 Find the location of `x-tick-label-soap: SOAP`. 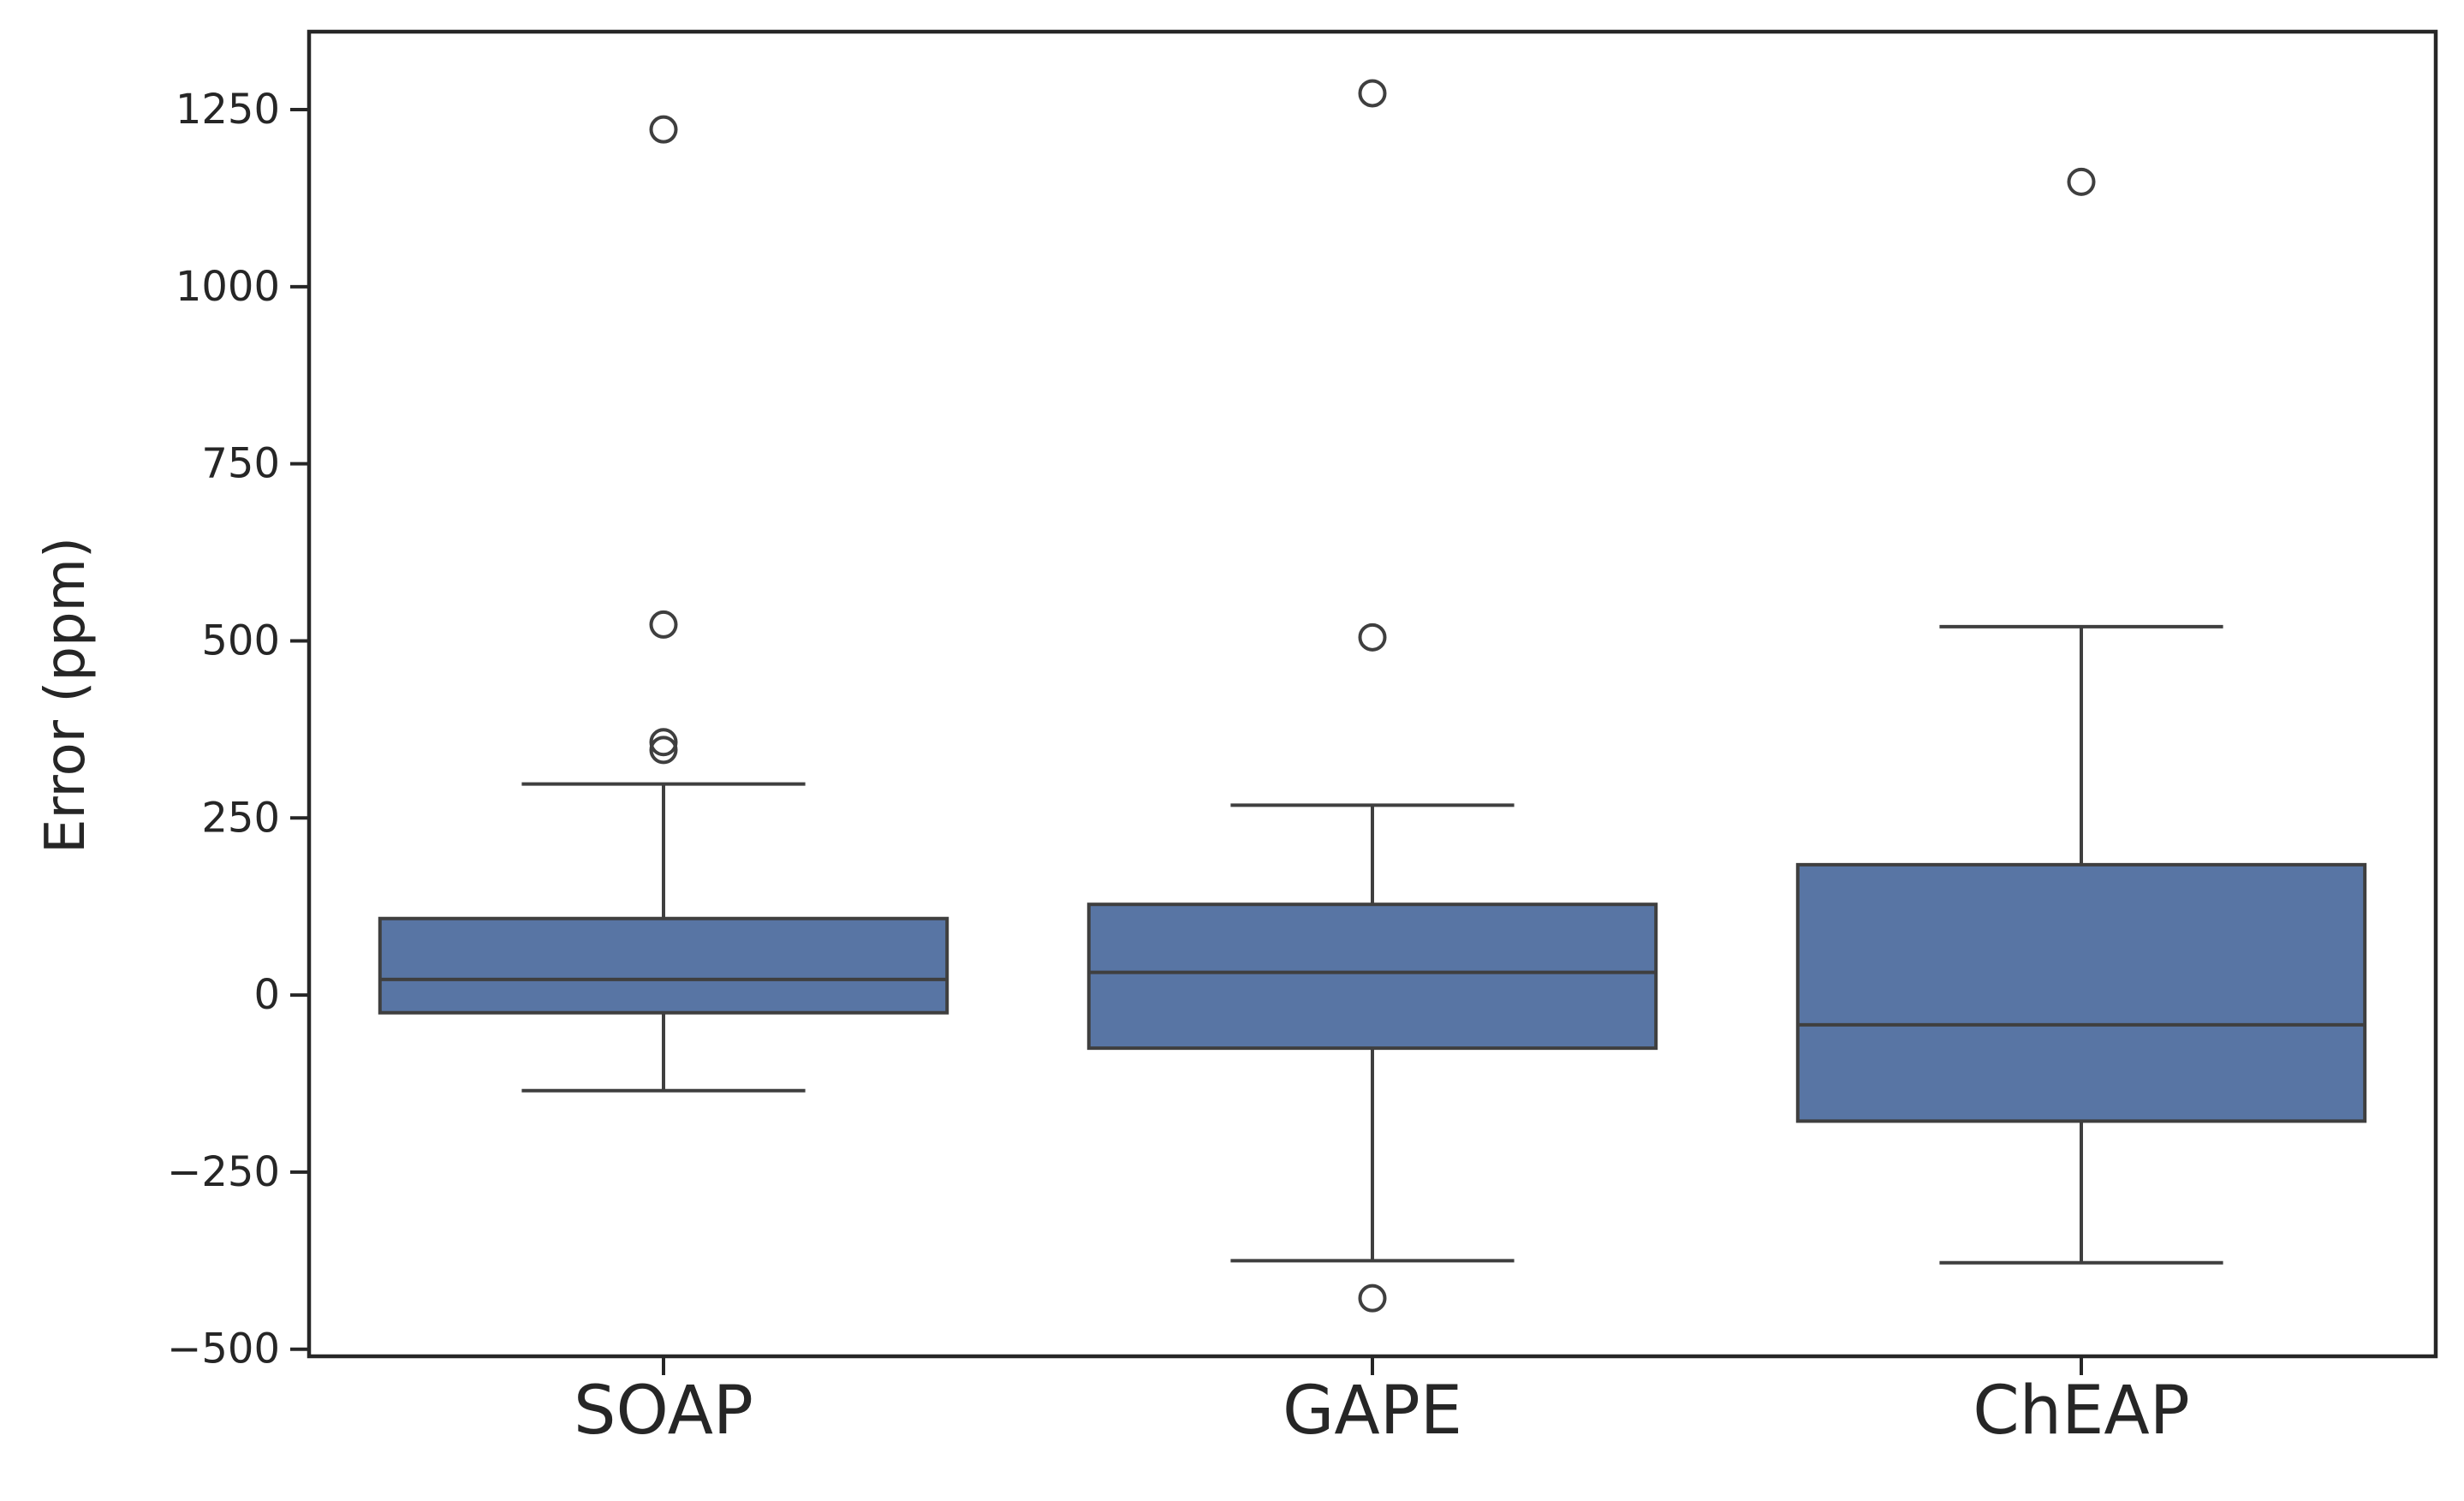

x-tick-label-soap: SOAP is located at coordinates (663, 1411).